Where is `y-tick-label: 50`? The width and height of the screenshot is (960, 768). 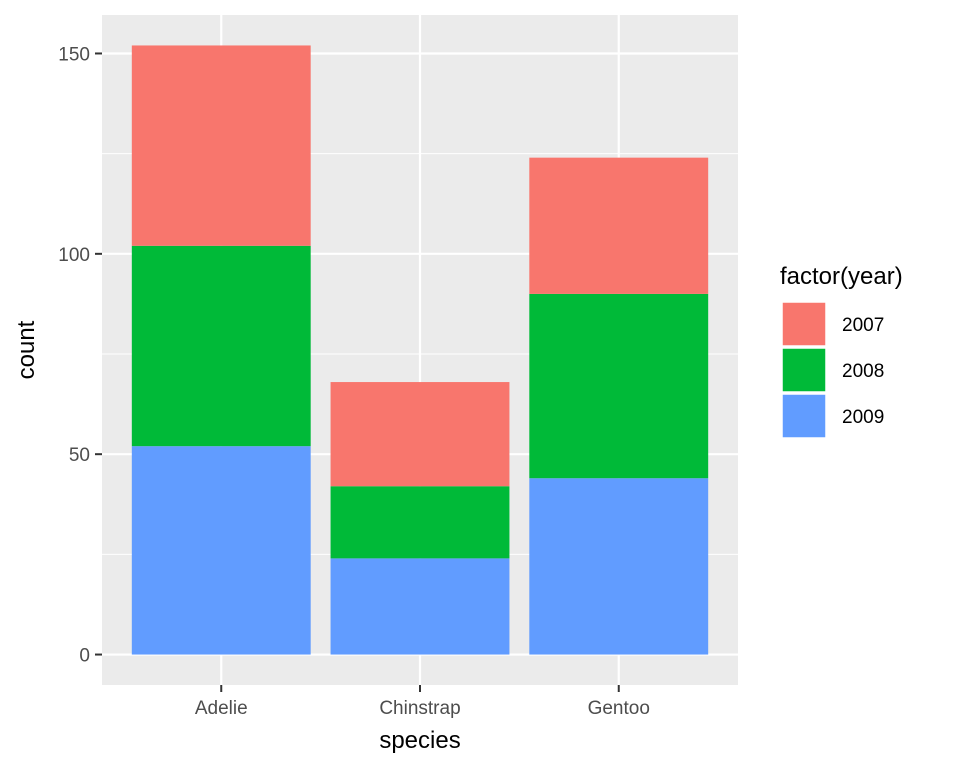 y-tick-label: 50 is located at coordinates (79, 455).